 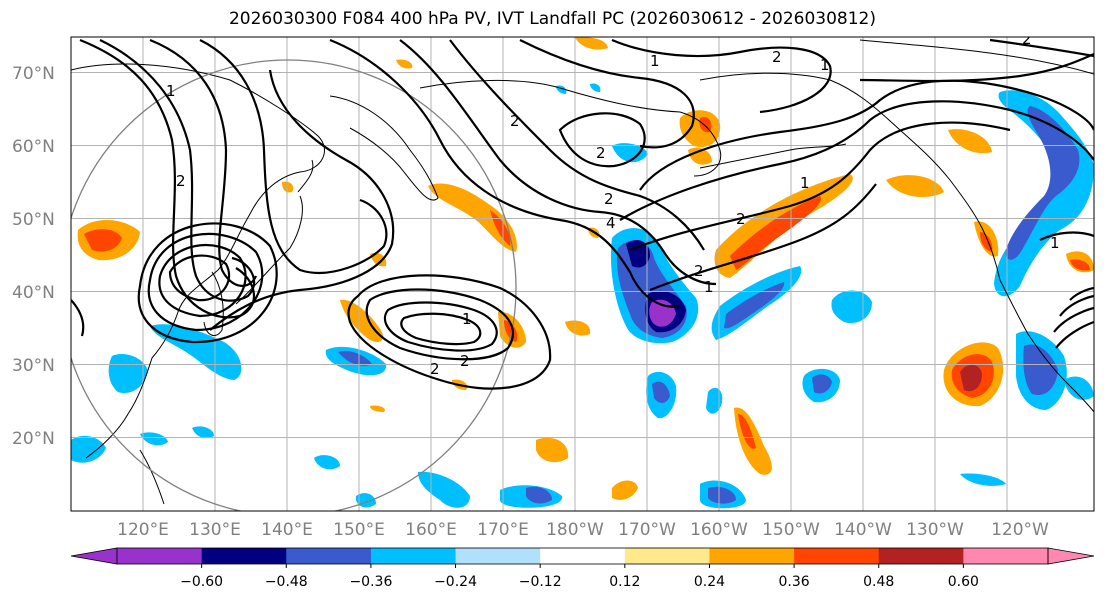 I want to click on lon-label: 160°E, so click(x=431, y=530).